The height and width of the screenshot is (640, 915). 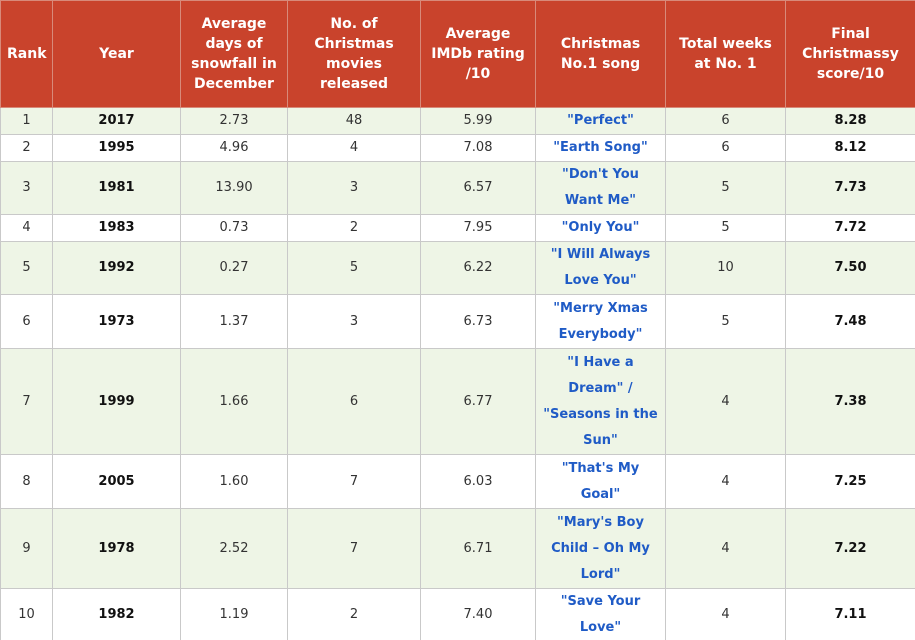 I want to click on table-cell: "I Will Always Love You", so click(x=600, y=268).